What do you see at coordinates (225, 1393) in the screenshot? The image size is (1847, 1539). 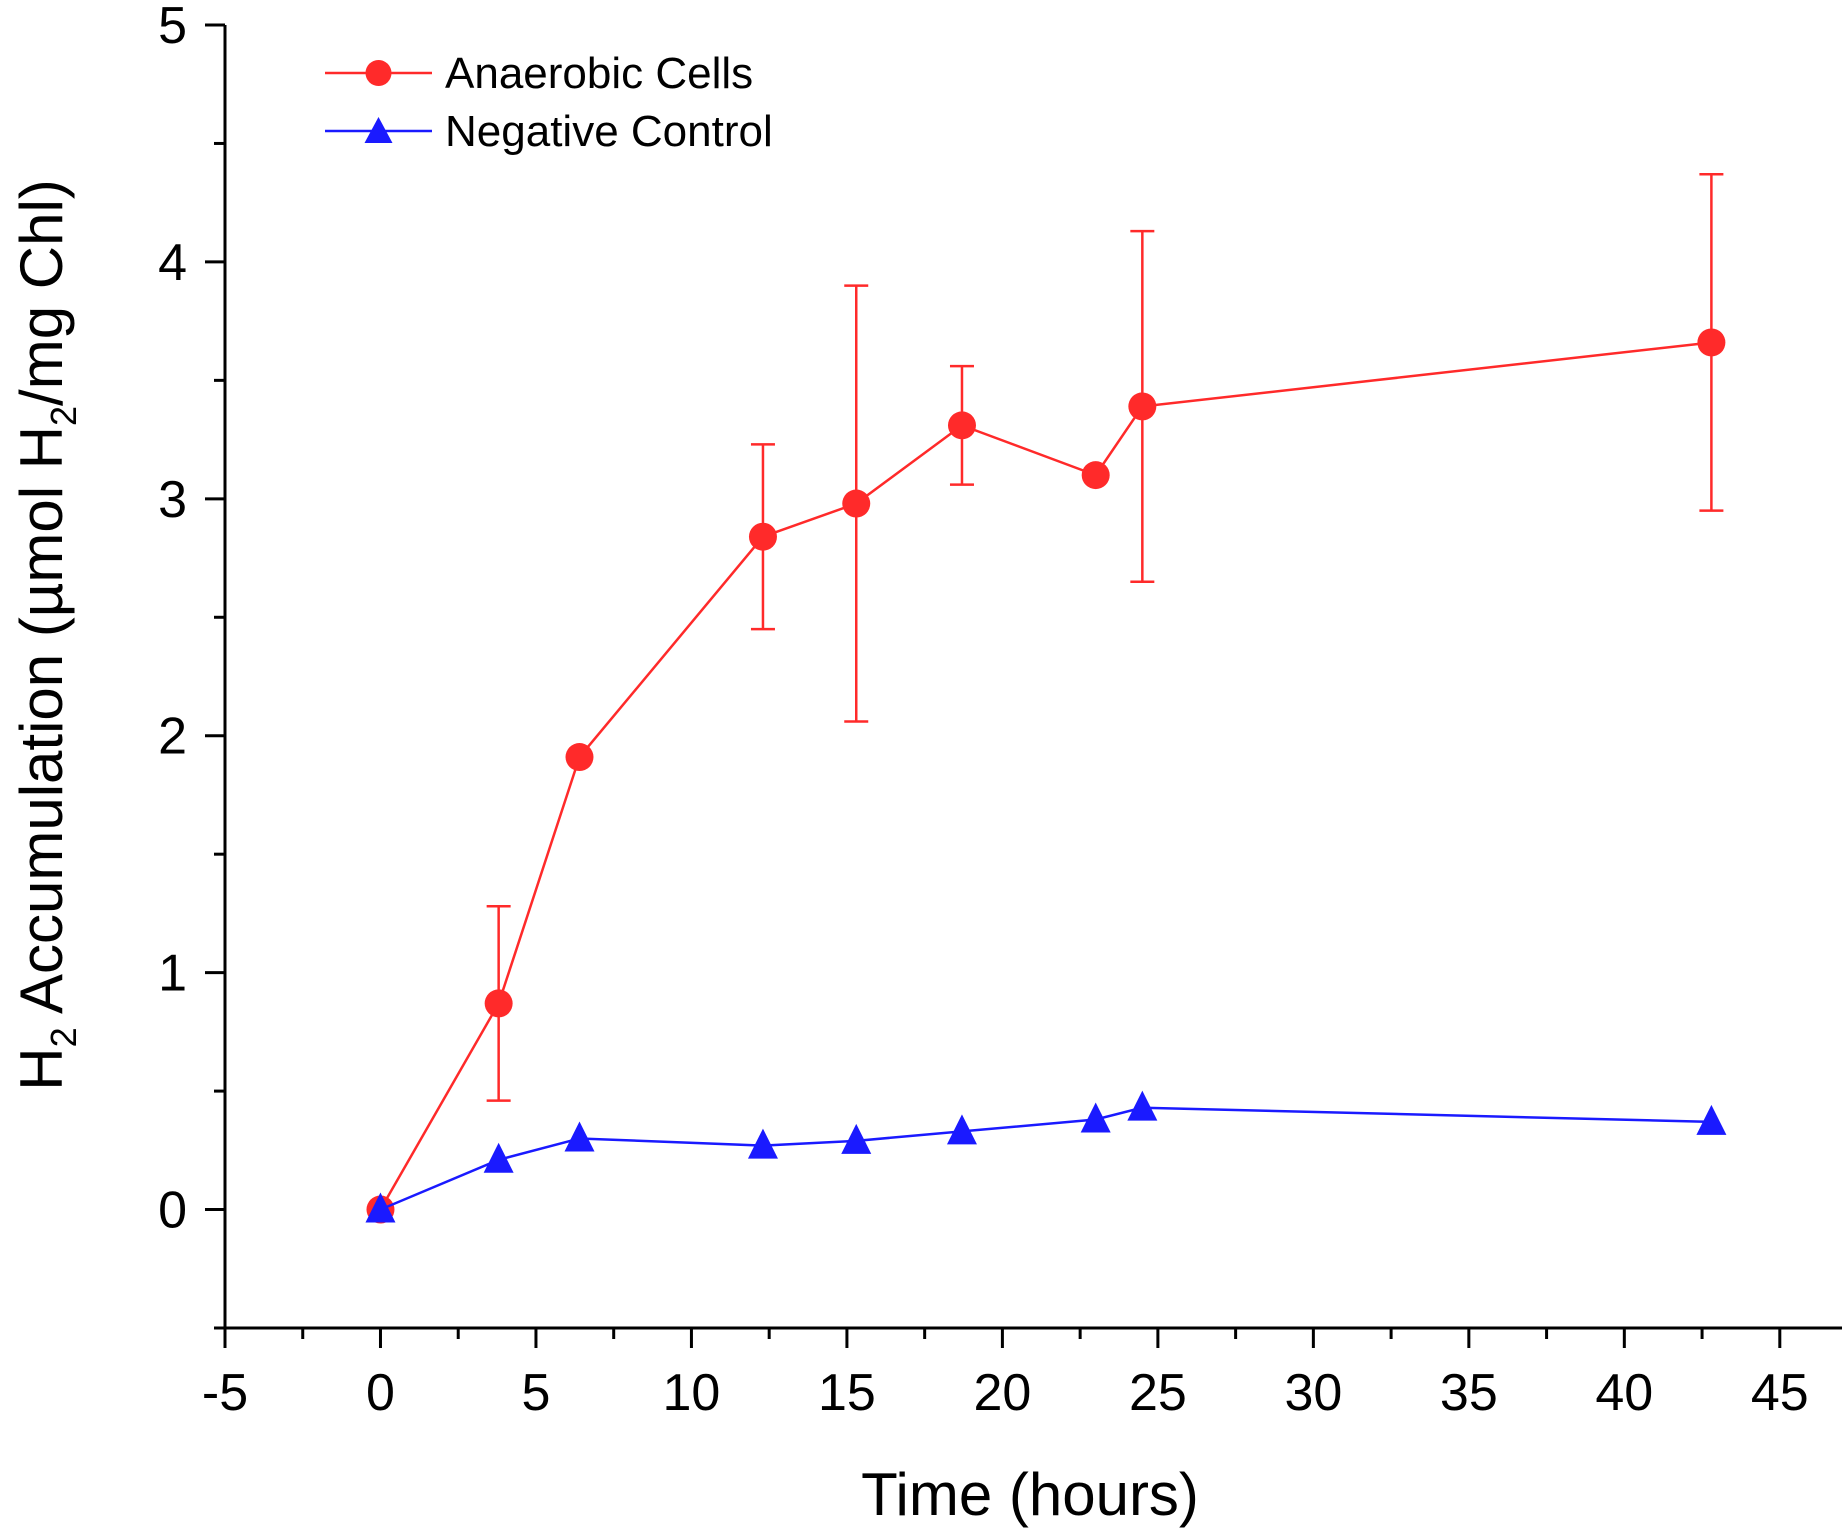 I see `x-tick-label: -5` at bounding box center [225, 1393].